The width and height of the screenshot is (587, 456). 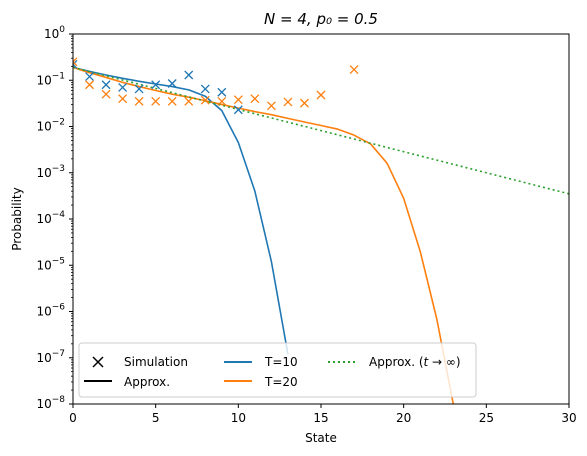 What do you see at coordinates (50, 311) in the screenshot?
I see `y-tick-label: 10⁻⁶` at bounding box center [50, 311].